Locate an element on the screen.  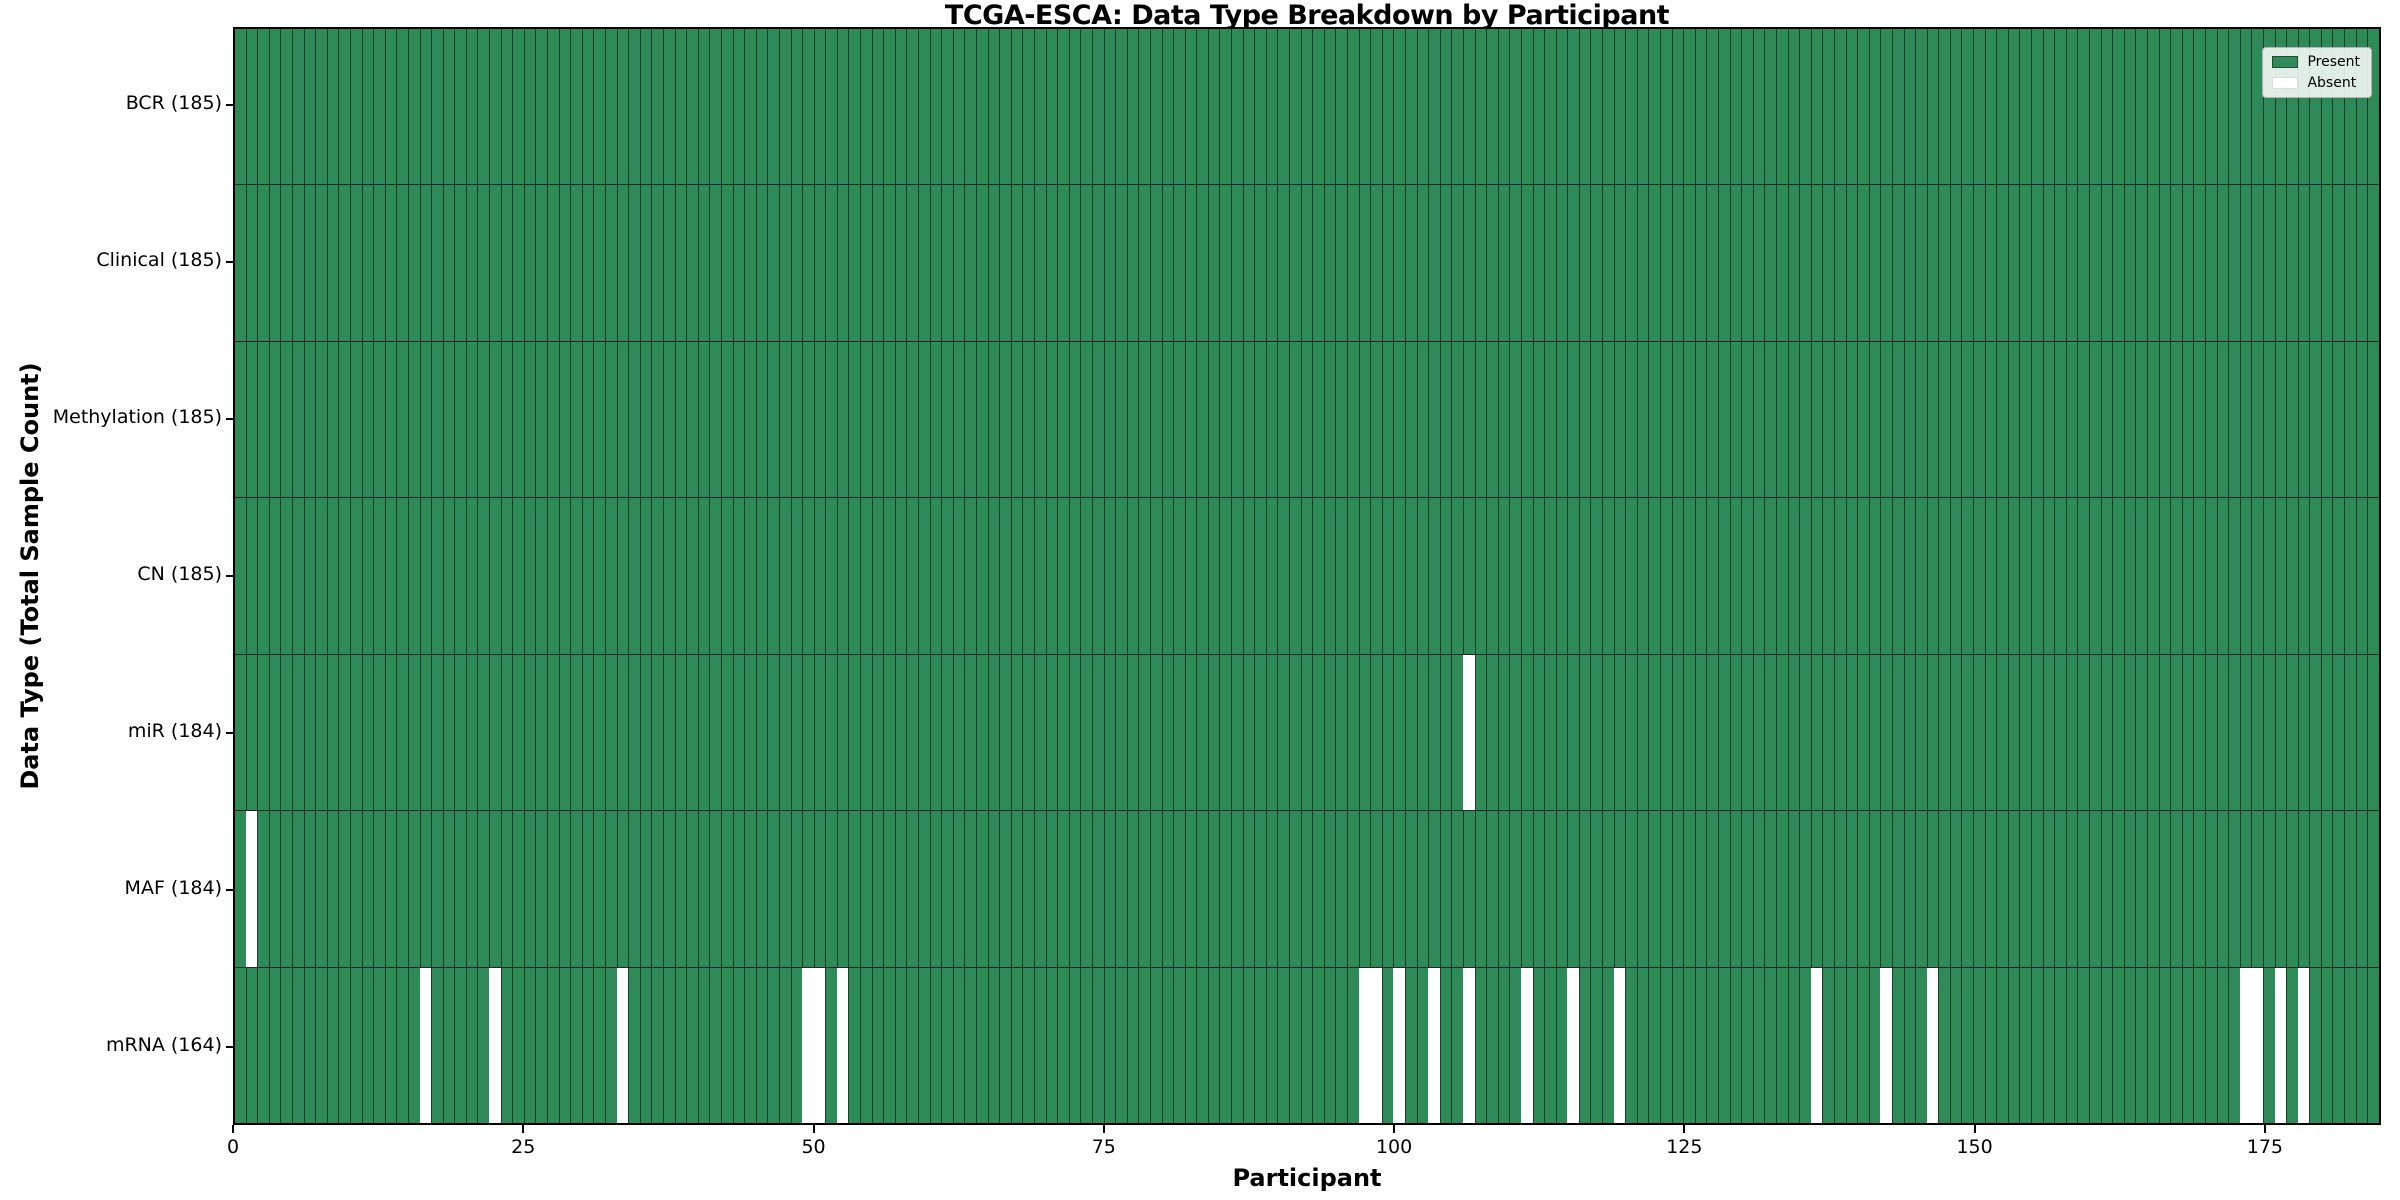
heatmap-row-mRNA is located at coordinates (1307, 1045).